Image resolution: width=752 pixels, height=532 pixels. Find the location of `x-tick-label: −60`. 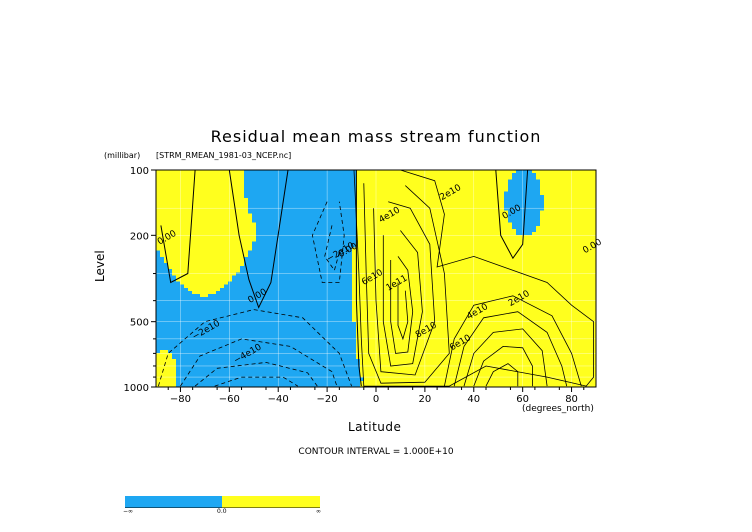

x-tick-label: −60 is located at coordinates (229, 399).